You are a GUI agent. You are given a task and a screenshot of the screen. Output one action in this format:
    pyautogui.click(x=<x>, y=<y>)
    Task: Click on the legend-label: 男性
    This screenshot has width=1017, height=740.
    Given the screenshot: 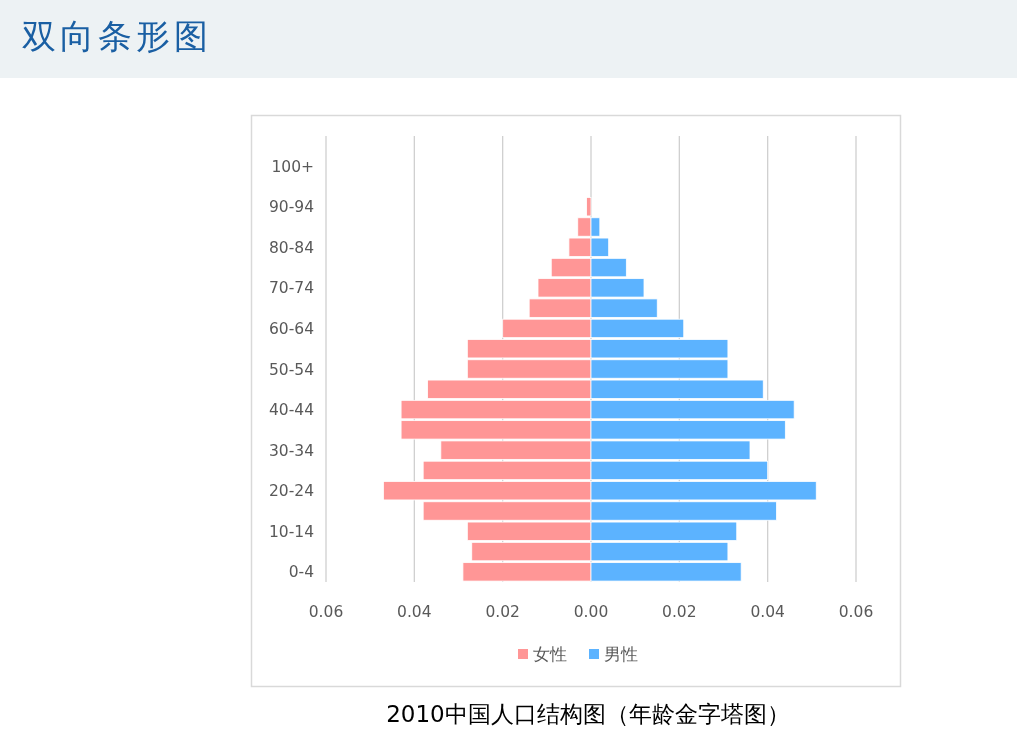 What is the action you would take?
    pyautogui.click(x=621, y=654)
    